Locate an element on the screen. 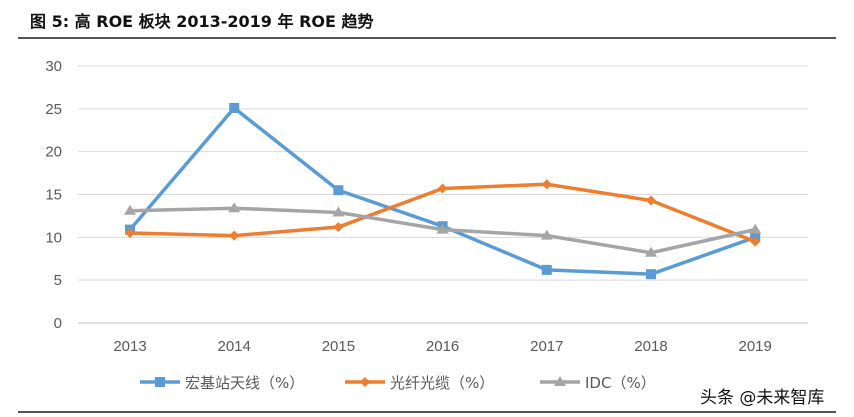  x-tick-label: 2014 is located at coordinates (234, 346).